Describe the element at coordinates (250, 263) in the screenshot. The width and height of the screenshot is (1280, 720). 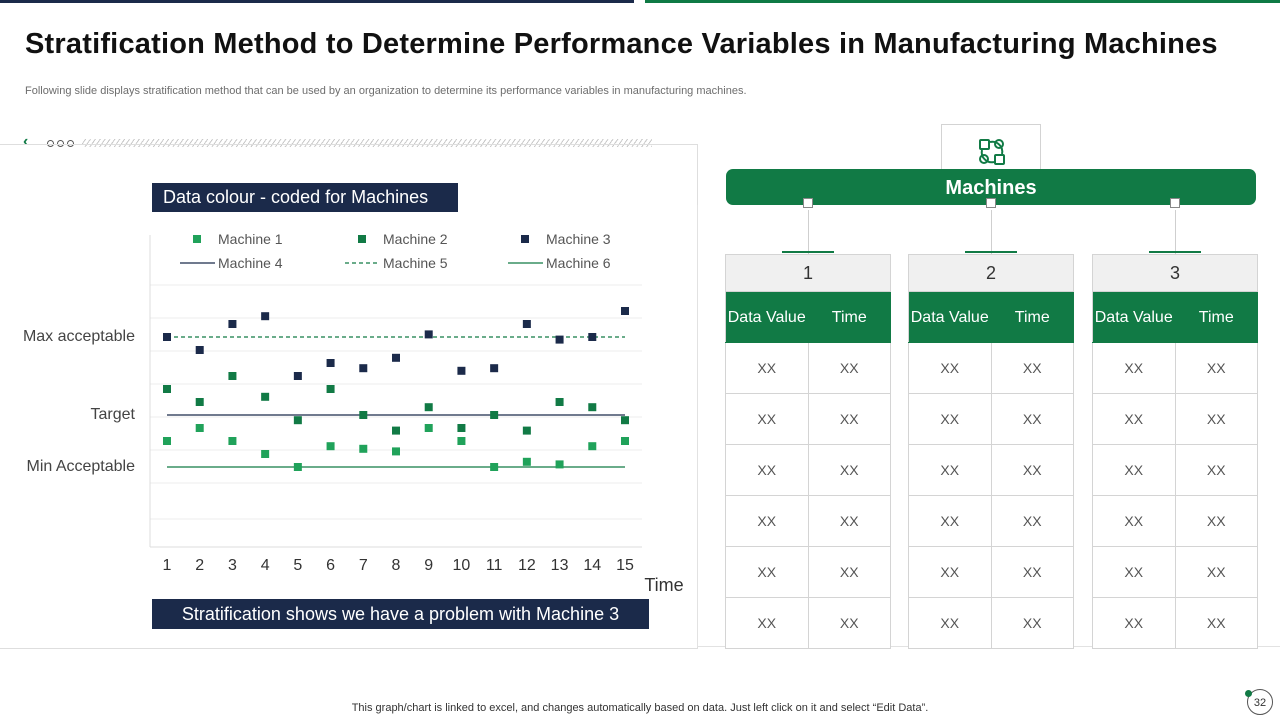
I see `legend-label-machine-4: Machine 4` at that location.